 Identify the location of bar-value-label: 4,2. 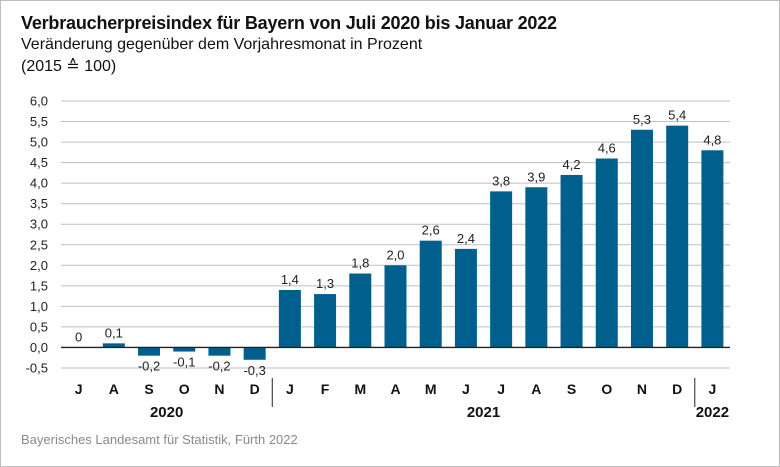
(572, 164).